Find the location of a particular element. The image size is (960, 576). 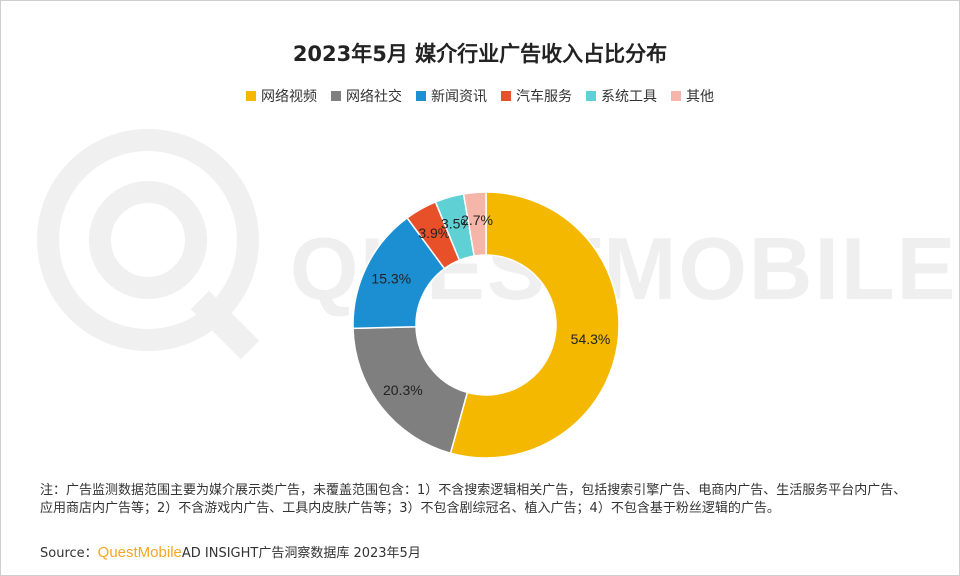

legend-item: 汽车服务 is located at coordinates (536, 96).